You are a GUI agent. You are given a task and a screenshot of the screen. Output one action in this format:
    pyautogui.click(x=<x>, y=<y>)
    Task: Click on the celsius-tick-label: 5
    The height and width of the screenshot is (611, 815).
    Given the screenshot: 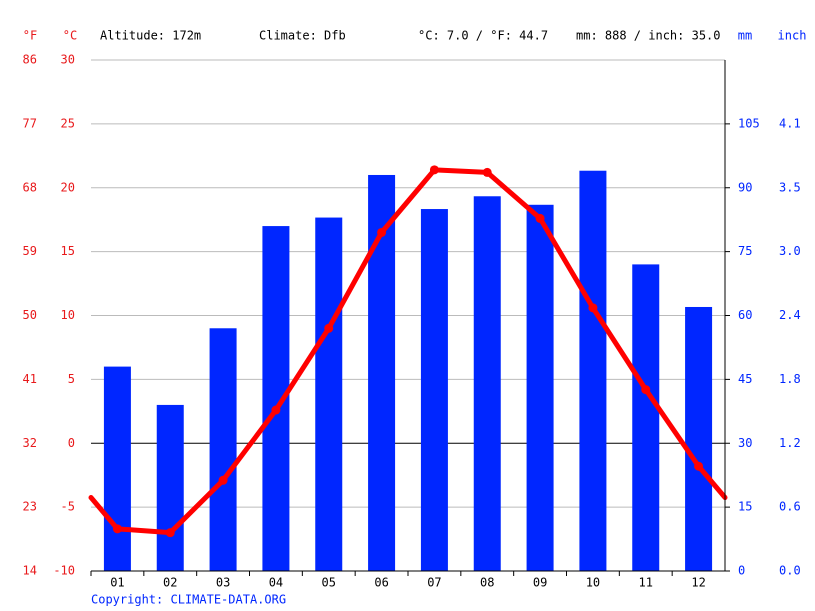 What is the action you would take?
    pyautogui.click(x=71, y=379)
    